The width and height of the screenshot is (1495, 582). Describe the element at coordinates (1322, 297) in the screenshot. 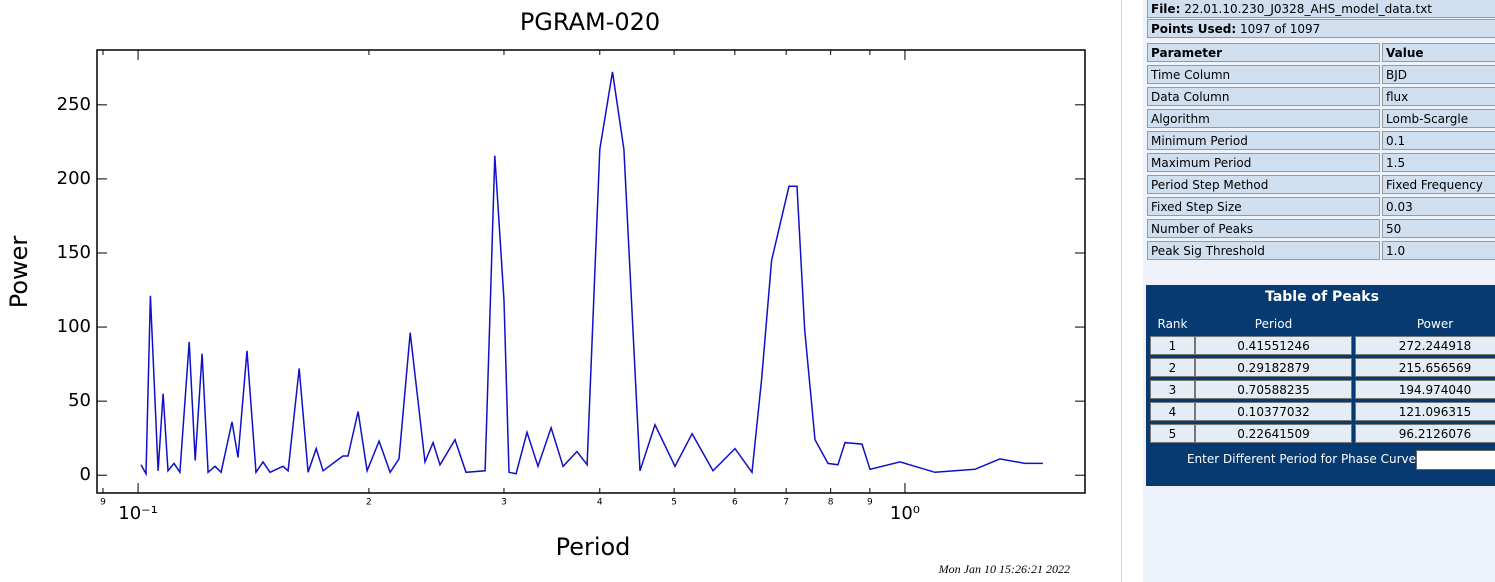

I see `peaks-title: Table of Peaks` at that location.